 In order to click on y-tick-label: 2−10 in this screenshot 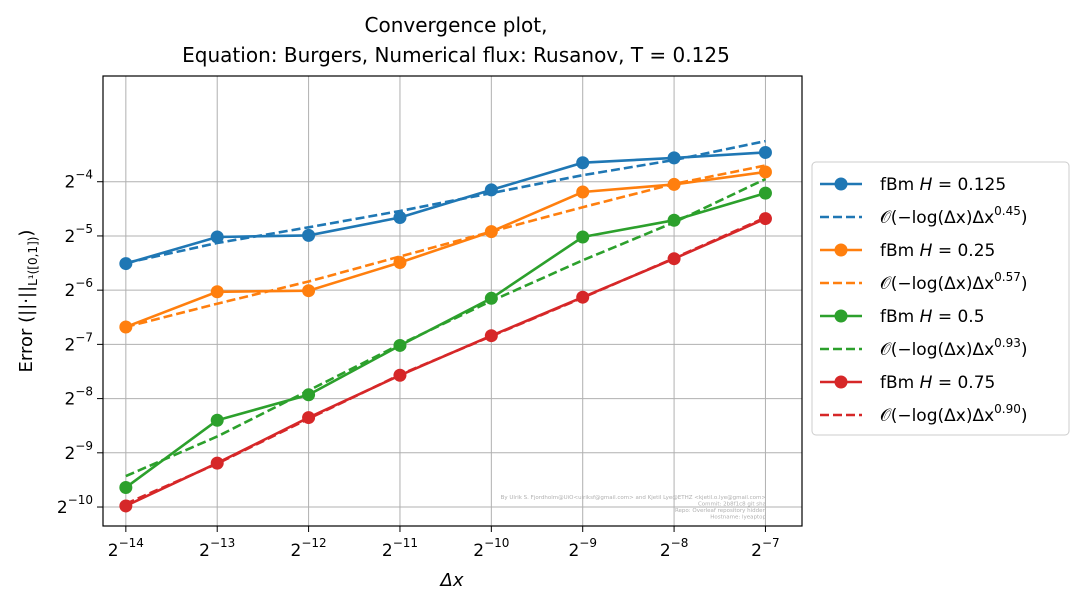, I will do `click(75, 505)`.